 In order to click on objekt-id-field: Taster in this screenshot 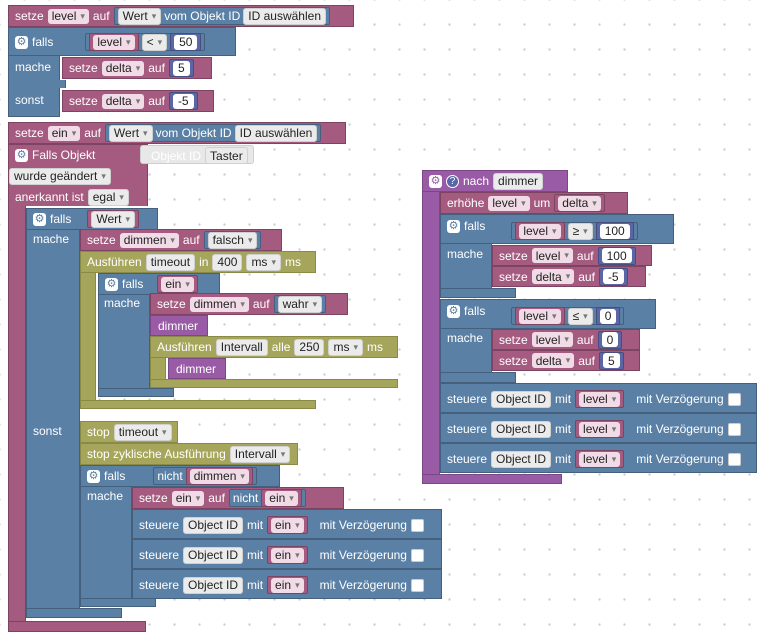, I will do `click(226, 155)`.